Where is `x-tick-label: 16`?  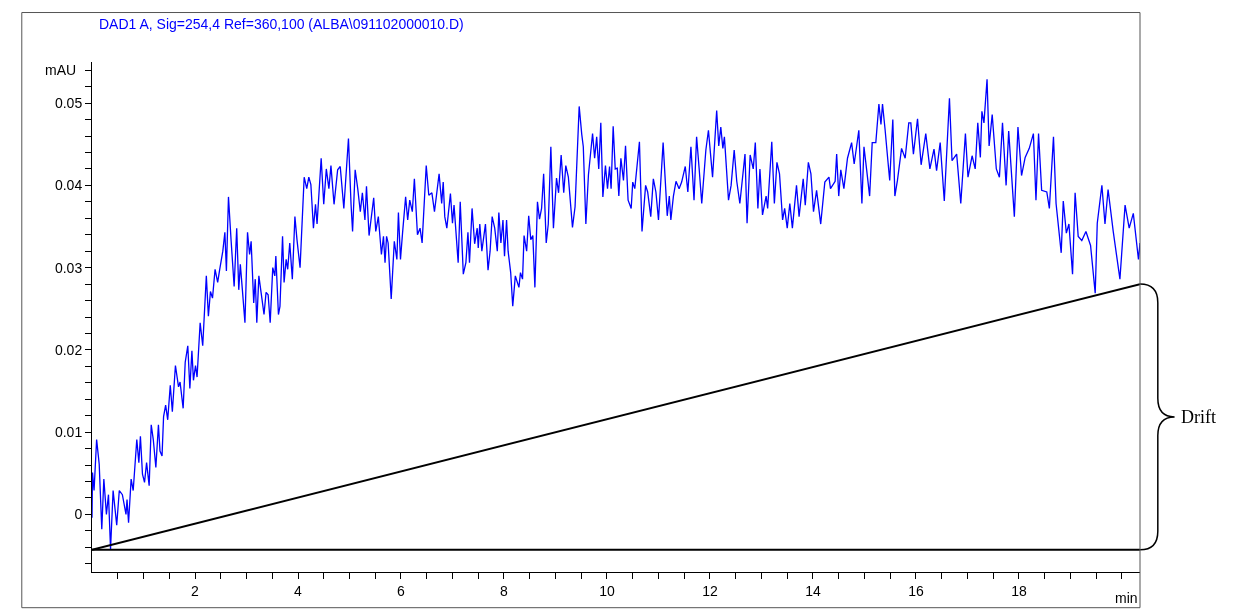
x-tick-label: 16 is located at coordinates (916, 590).